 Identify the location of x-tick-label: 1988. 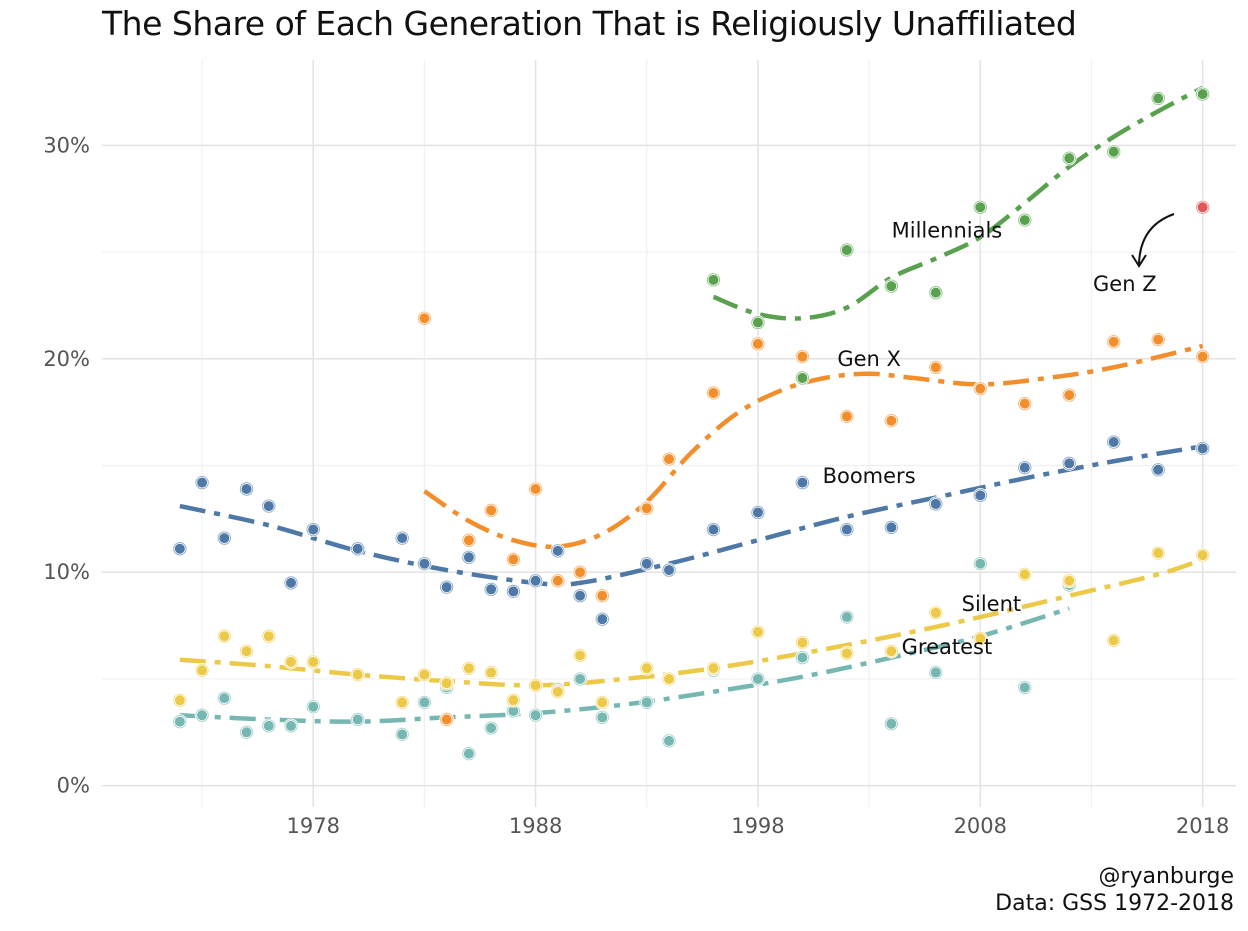
(535, 826).